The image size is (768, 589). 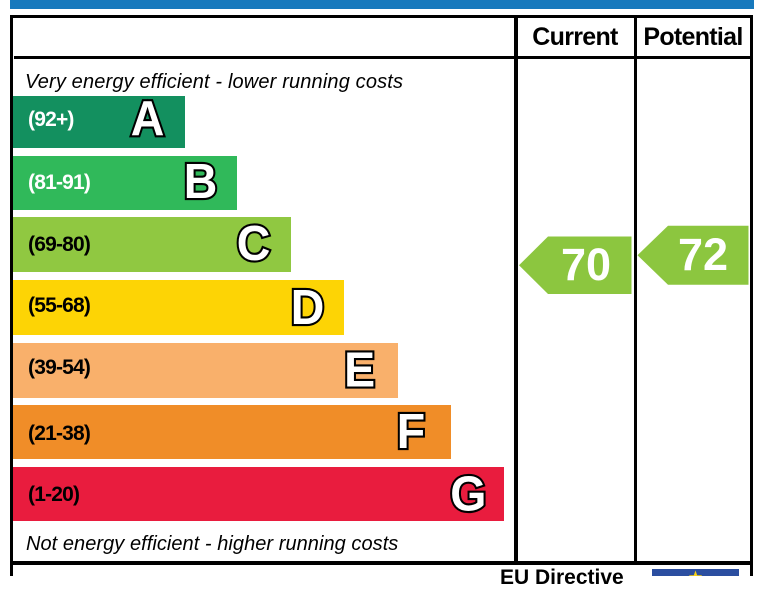 What do you see at coordinates (703, 254) in the screenshot?
I see `svg-text: 72` at bounding box center [703, 254].